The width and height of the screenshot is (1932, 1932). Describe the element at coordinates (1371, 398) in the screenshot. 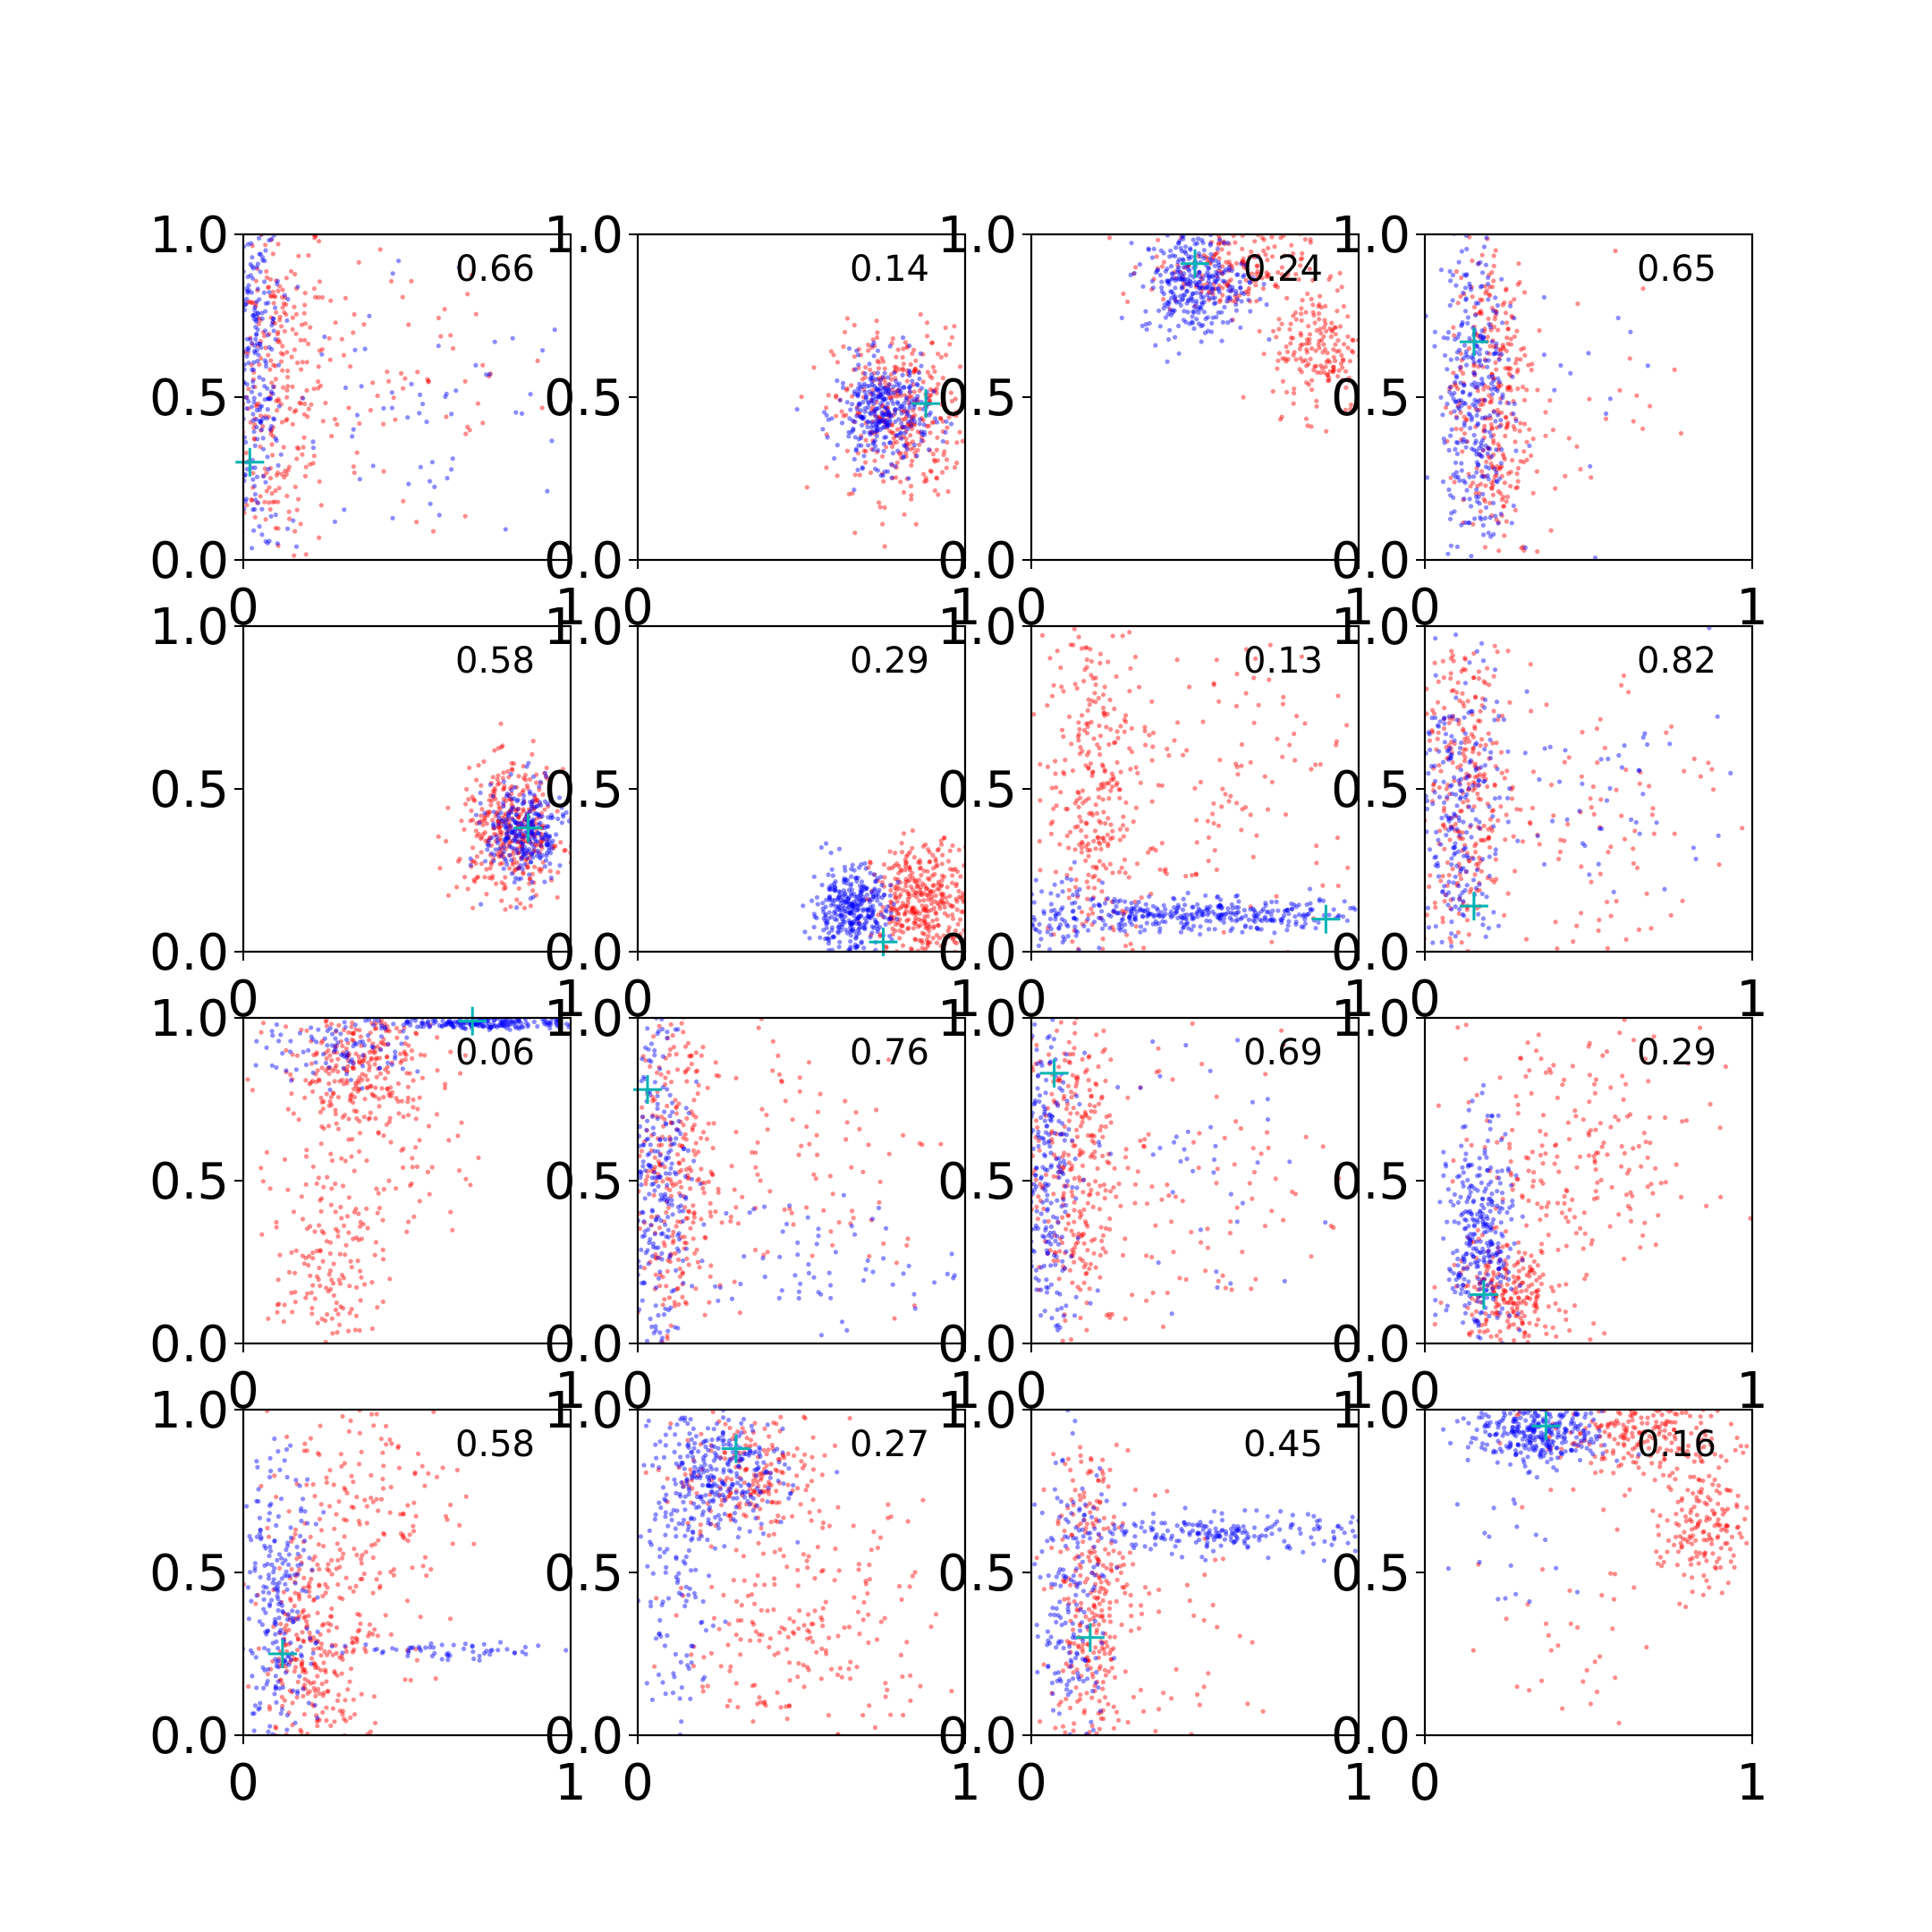

I see `y-tick-label: 0.5` at that location.